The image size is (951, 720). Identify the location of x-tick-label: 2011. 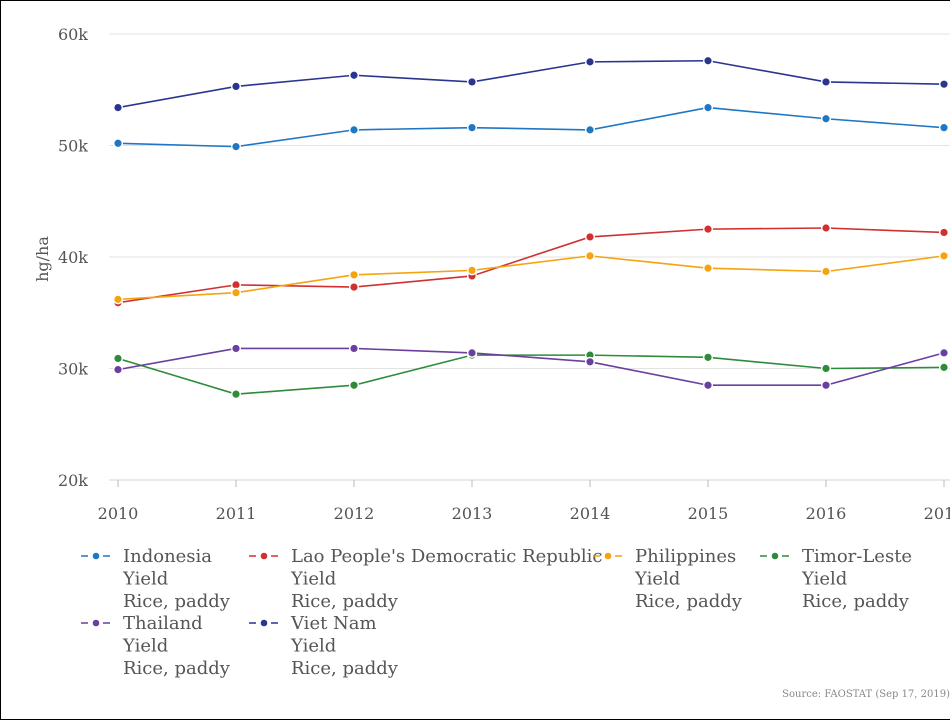
(236, 513).